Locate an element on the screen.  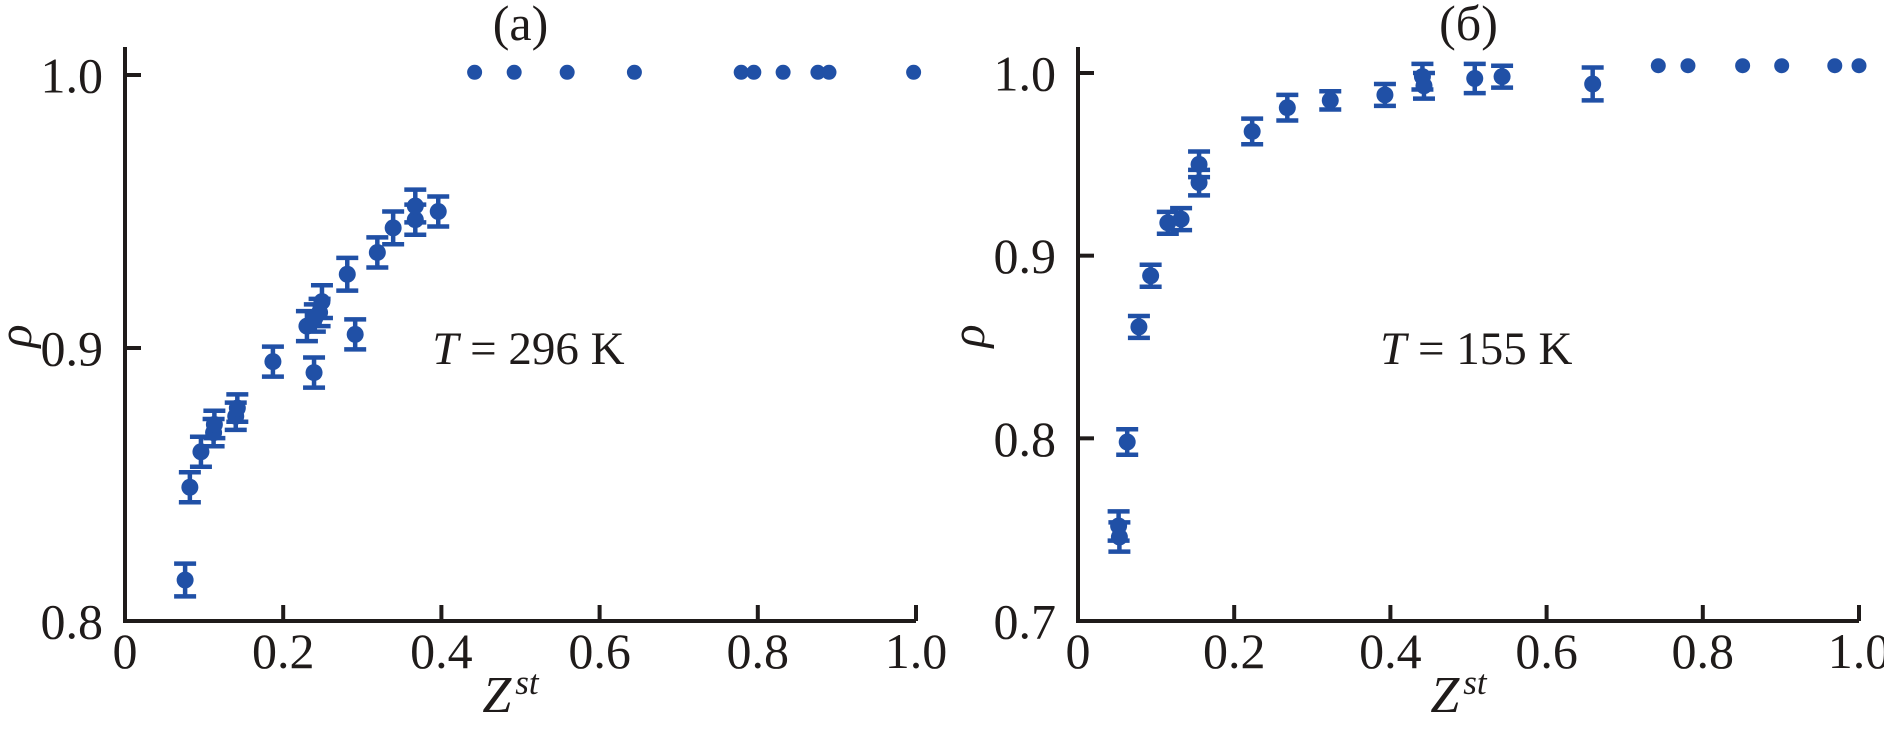
temperature-annotation: T = 296 K is located at coordinates (528, 349).